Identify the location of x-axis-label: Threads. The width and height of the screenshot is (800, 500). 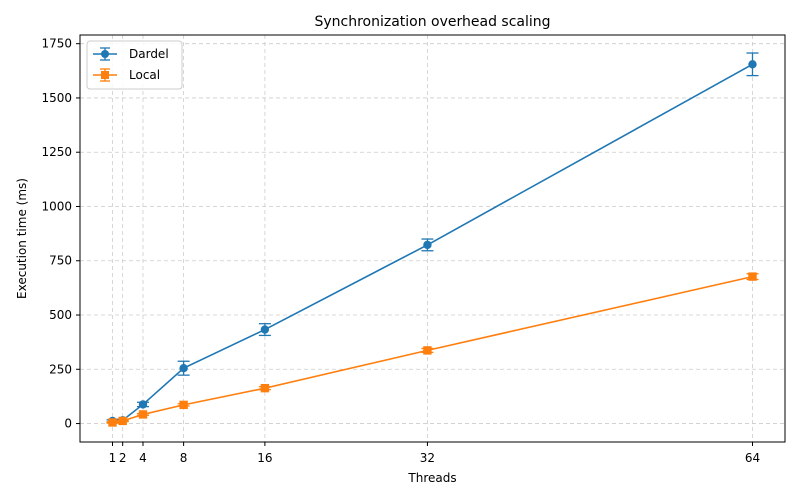
(431, 478).